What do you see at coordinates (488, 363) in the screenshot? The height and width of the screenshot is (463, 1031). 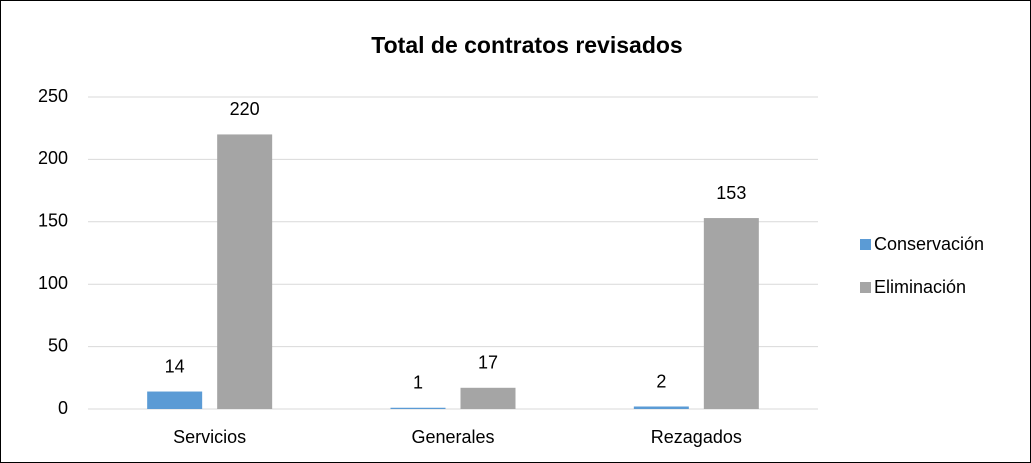 I see `data-label: 17` at bounding box center [488, 363].